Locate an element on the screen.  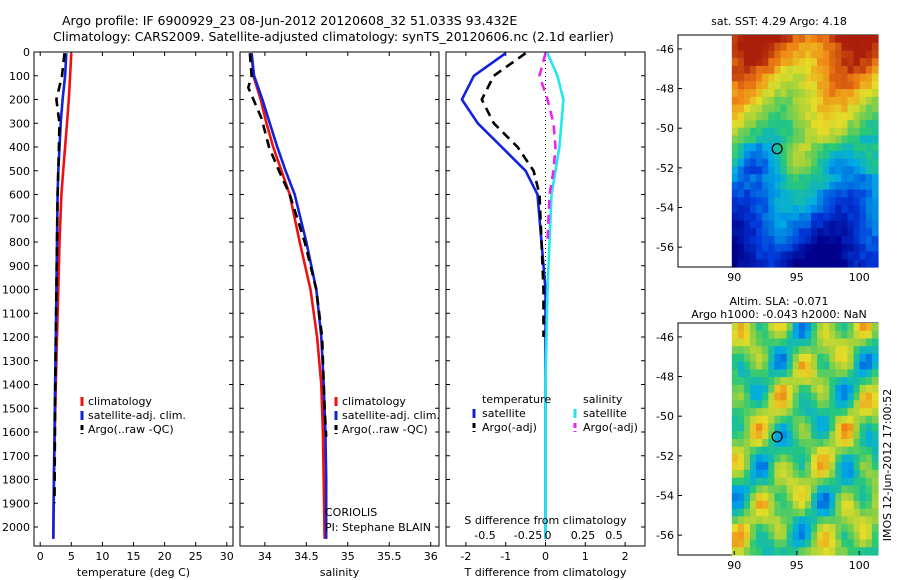
y-tick-label: 1600 is located at coordinates (16, 432).